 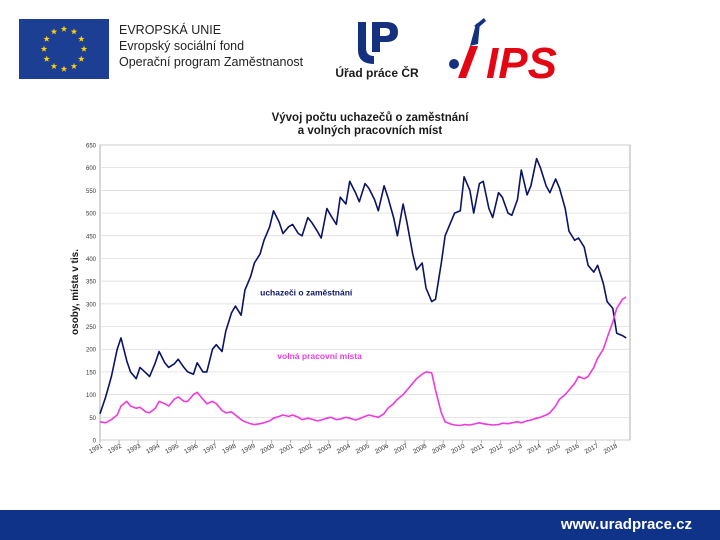 I want to click on x-tick-label: 1991, so click(x=96, y=448).